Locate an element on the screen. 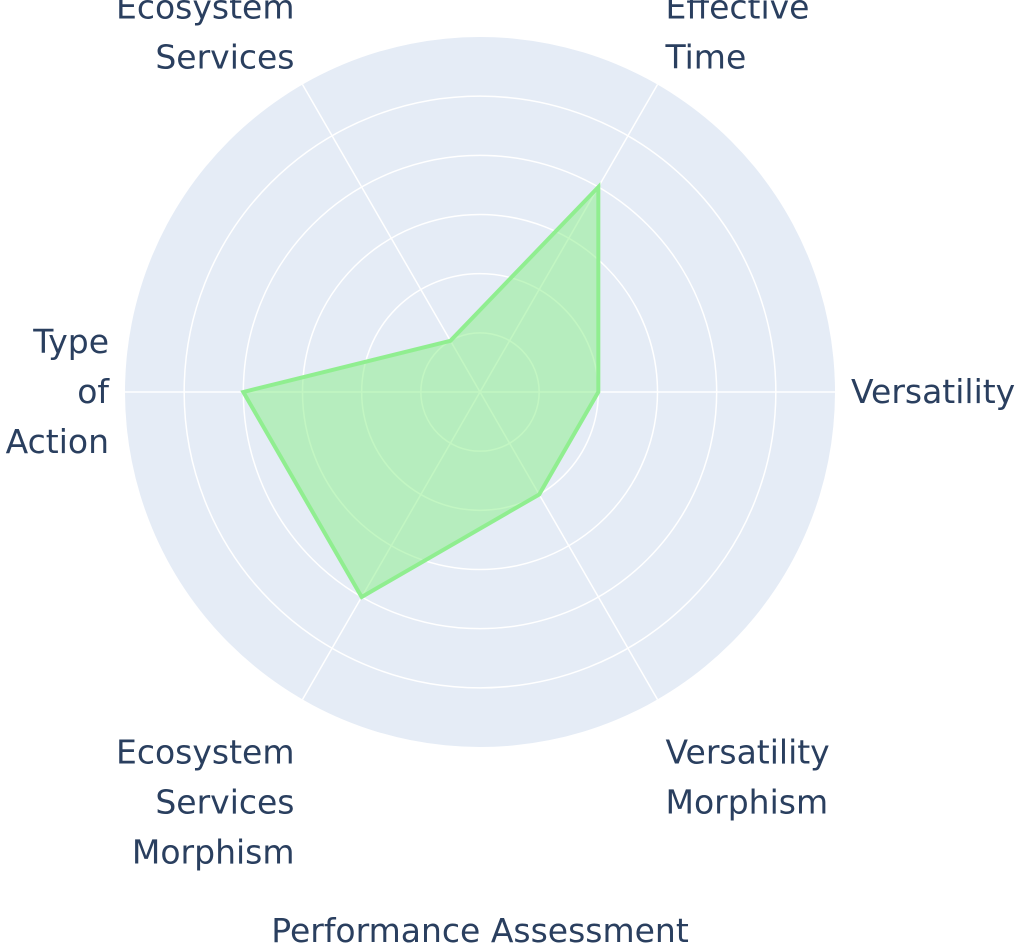  axis-label-line: Type is located at coordinates (70, 341).